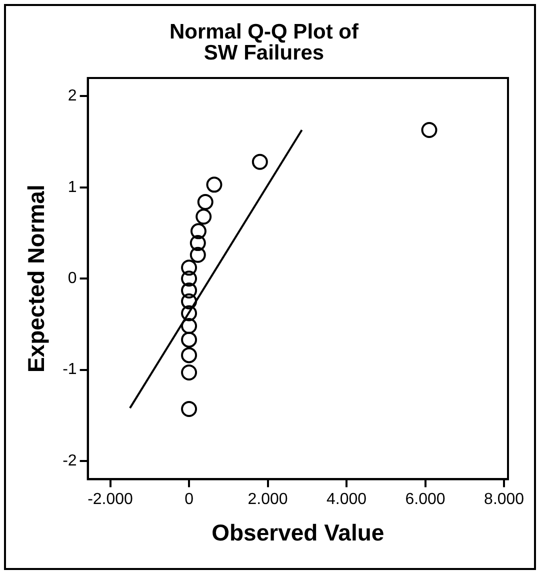  I want to click on x-tick-label: 4.000, so click(346, 499).